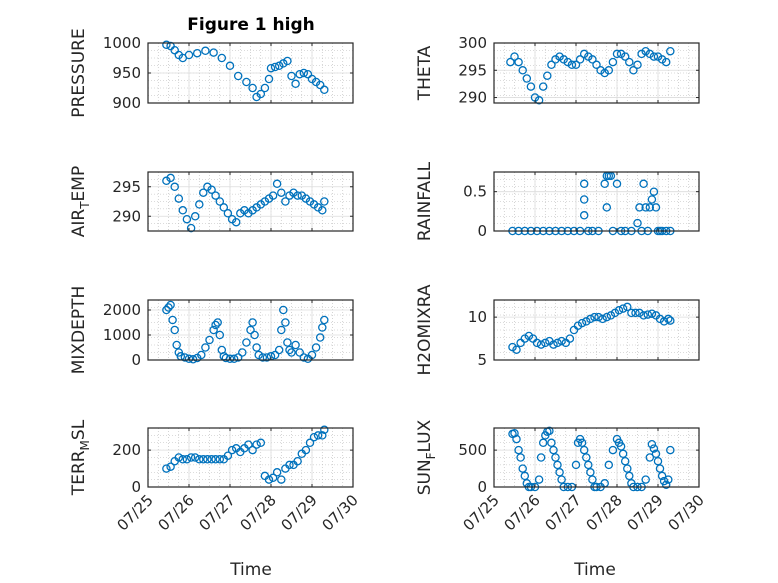  What do you see at coordinates (217, 512) in the screenshot?
I see `x-tick-label: 07/27` at bounding box center [217, 512].